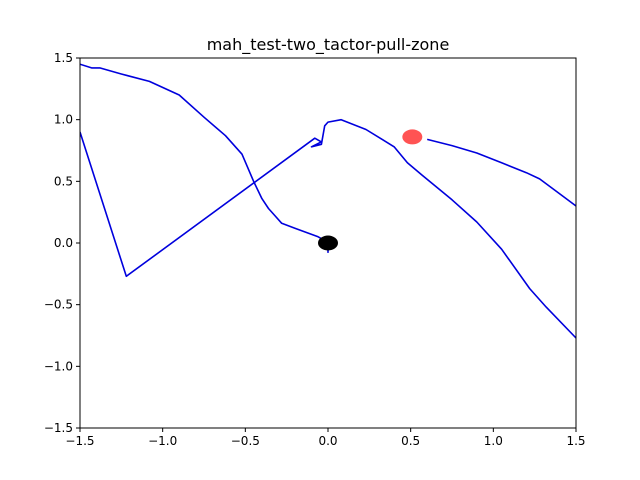  Describe the element at coordinates (58, 305) in the screenshot. I see `y-tick-label: −0.5` at that location.